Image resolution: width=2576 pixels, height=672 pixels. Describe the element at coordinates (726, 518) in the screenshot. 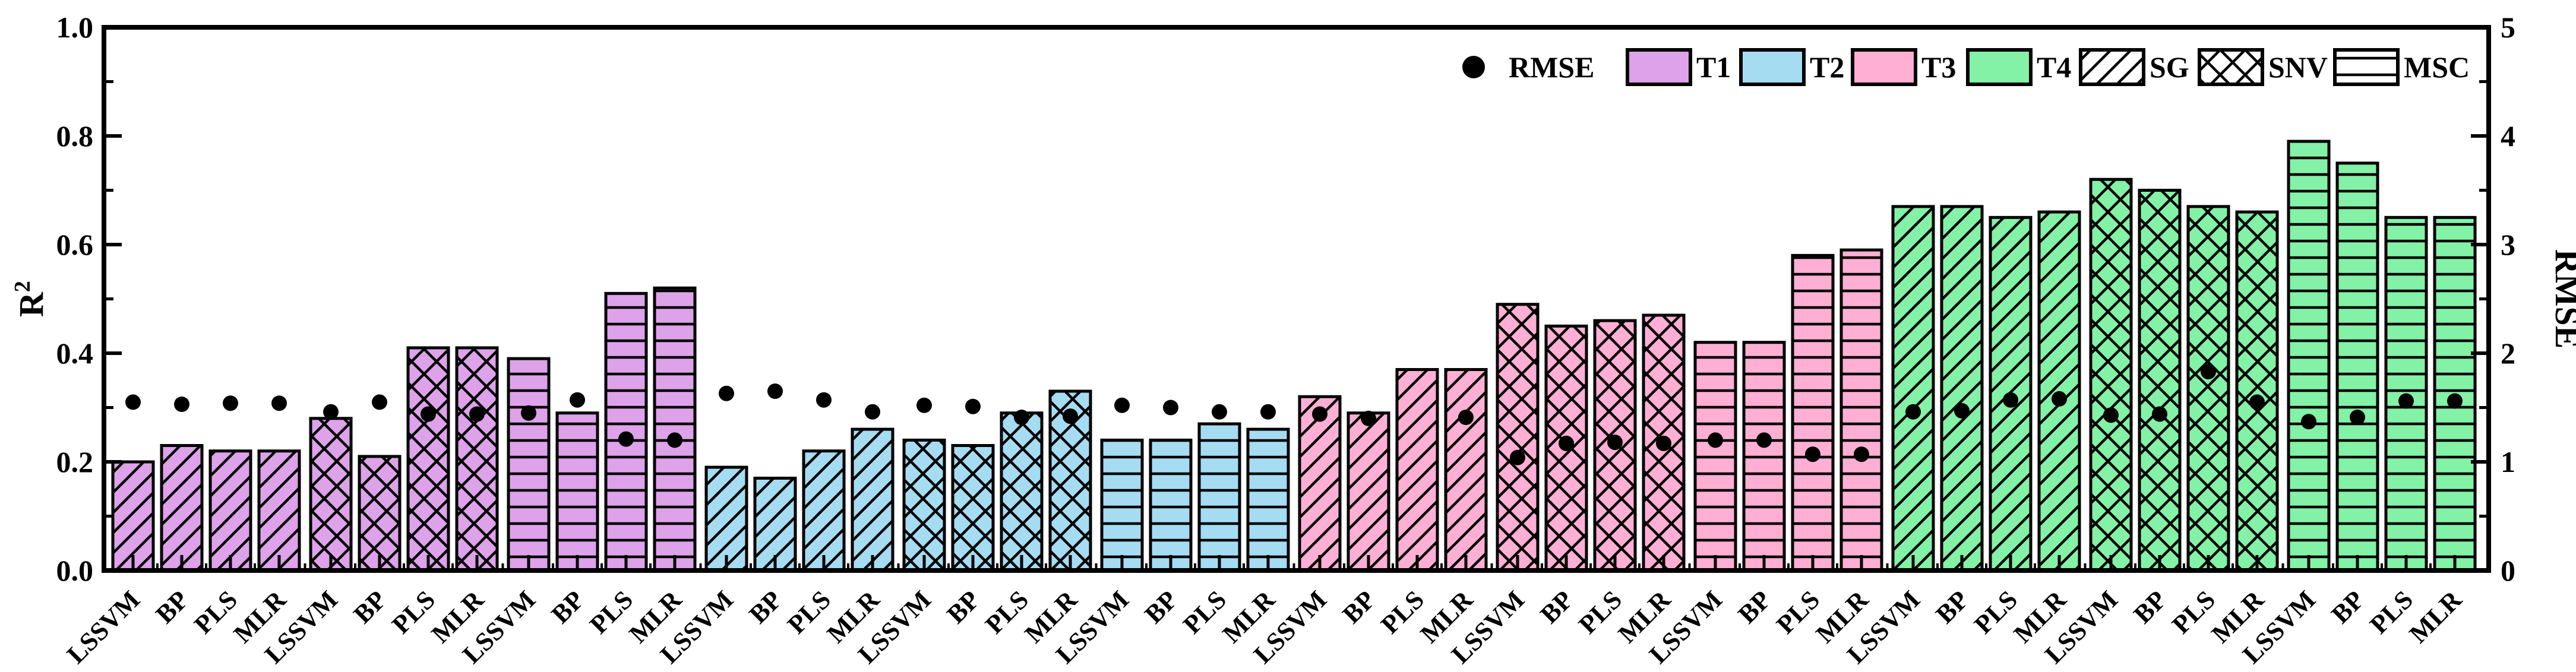

I see `bar-T2-SG-LSSVM` at that location.